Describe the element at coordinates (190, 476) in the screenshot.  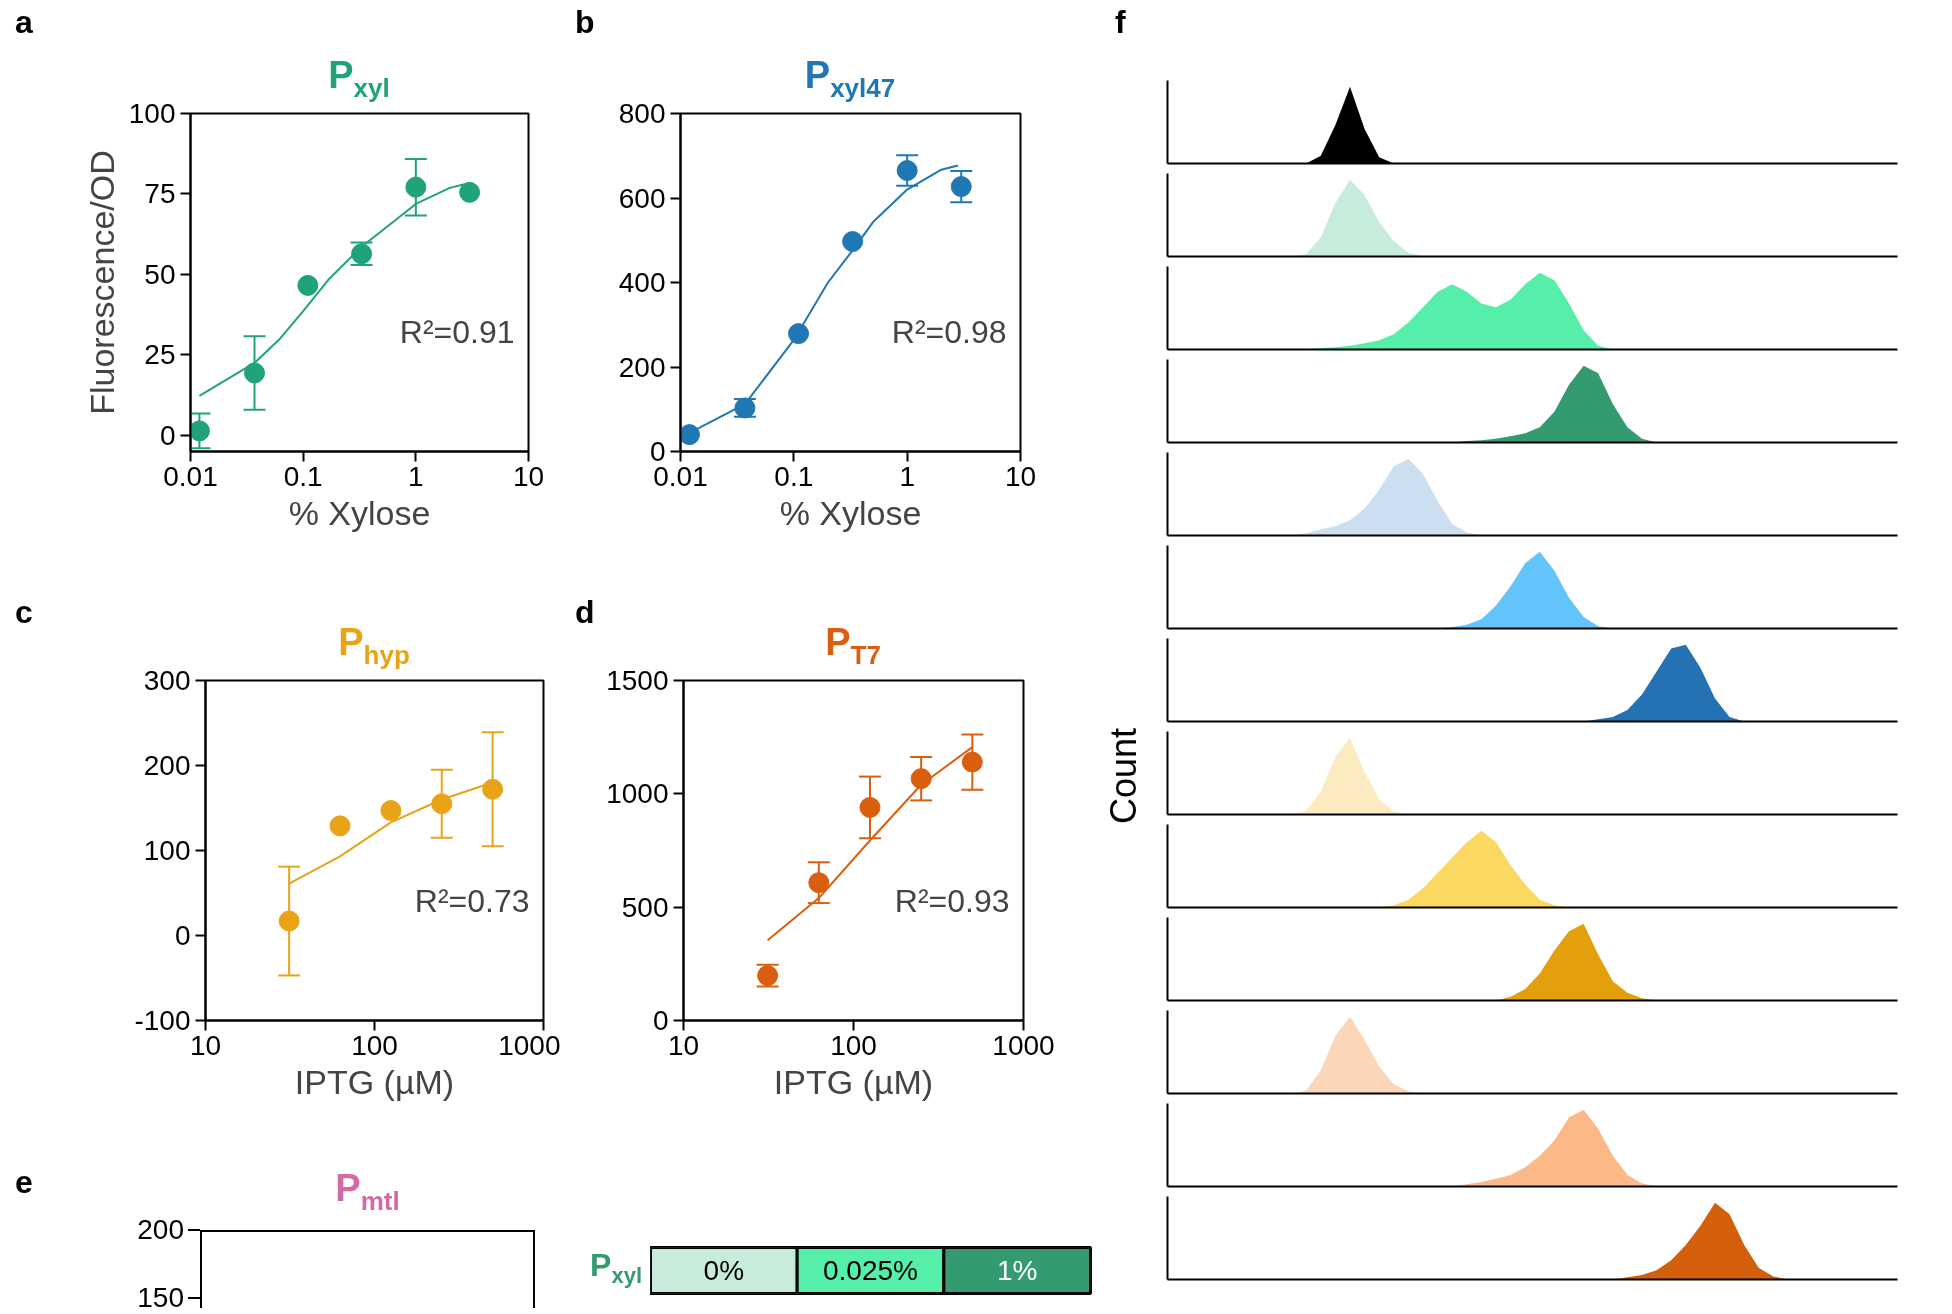
I see `x-tick-label: 0.01` at that location.